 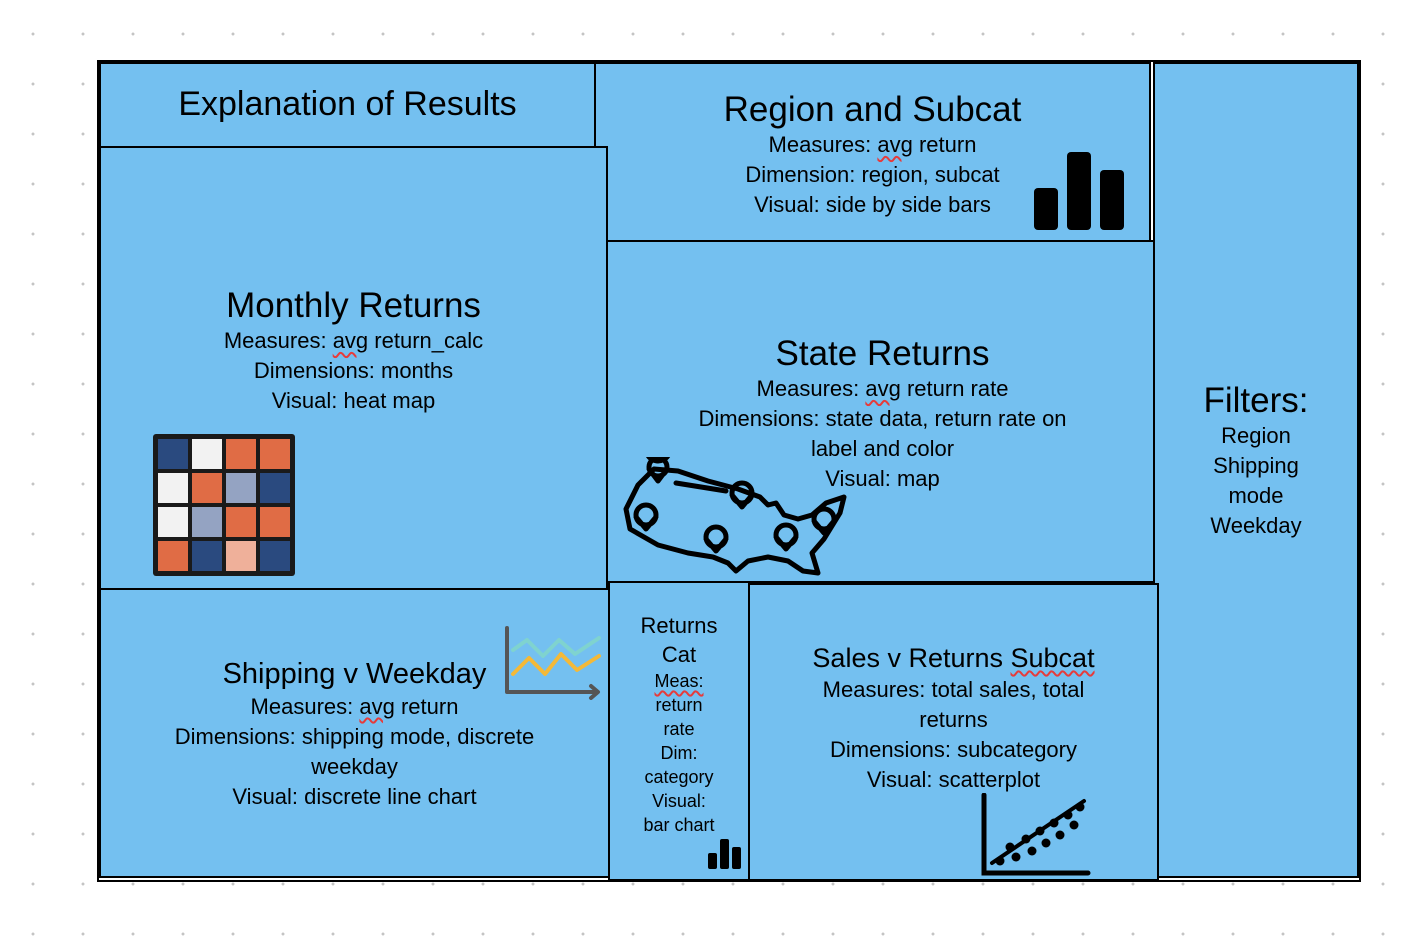 What do you see at coordinates (882, 419) in the screenshot?
I see `state-returns-dimensions-1: Dimensions: state data, return rate on` at bounding box center [882, 419].